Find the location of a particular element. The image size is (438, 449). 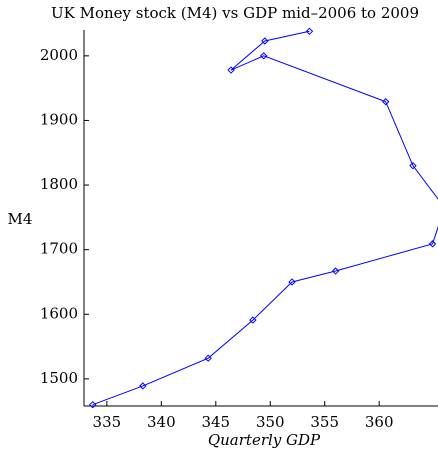

y-tick-label: 1800 is located at coordinates (59, 184).